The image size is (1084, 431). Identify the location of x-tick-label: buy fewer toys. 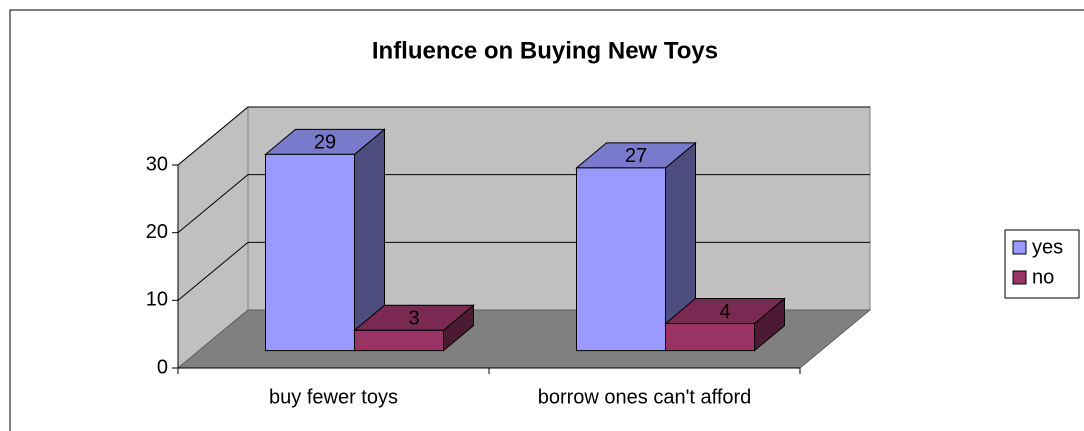
(333, 397).